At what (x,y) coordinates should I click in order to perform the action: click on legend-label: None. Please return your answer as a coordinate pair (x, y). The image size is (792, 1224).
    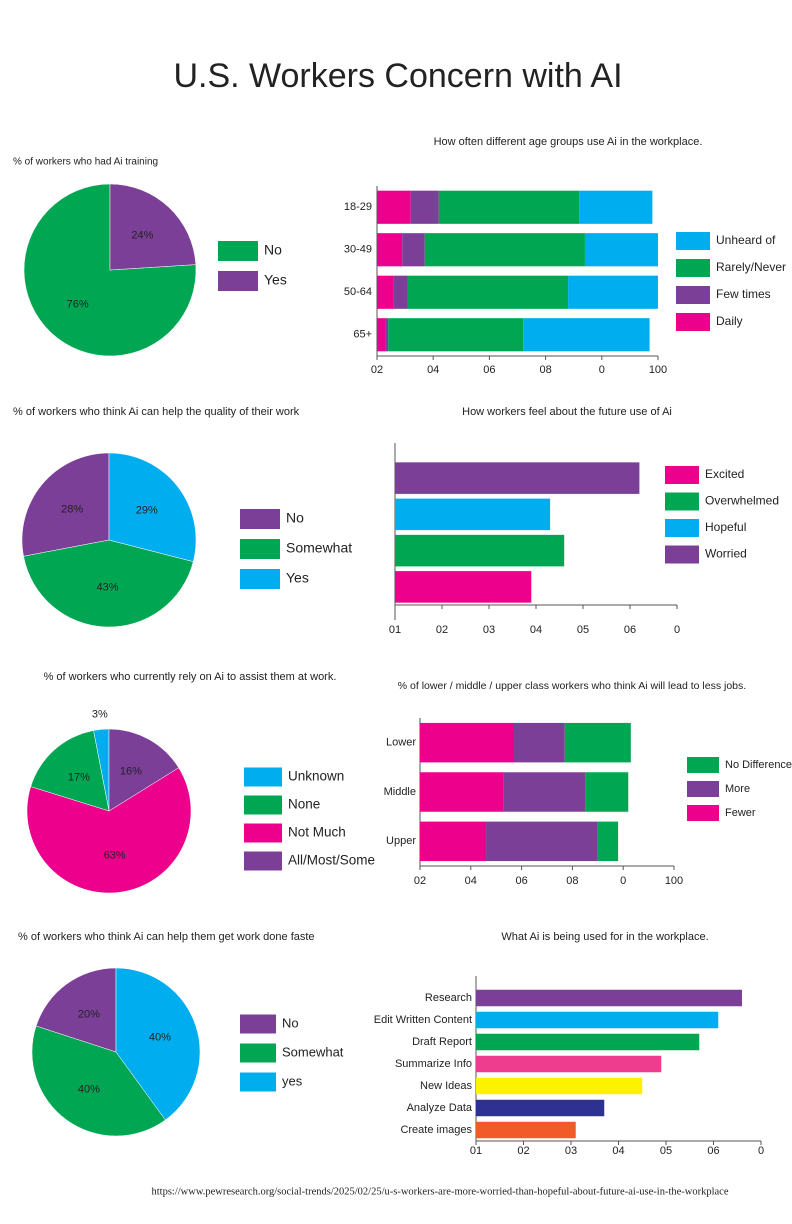
    Looking at the image, I should click on (304, 804).